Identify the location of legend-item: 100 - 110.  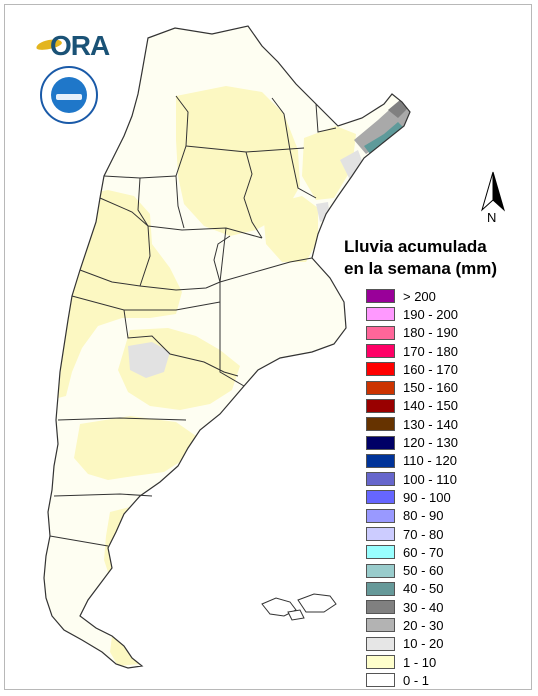
(412, 479).